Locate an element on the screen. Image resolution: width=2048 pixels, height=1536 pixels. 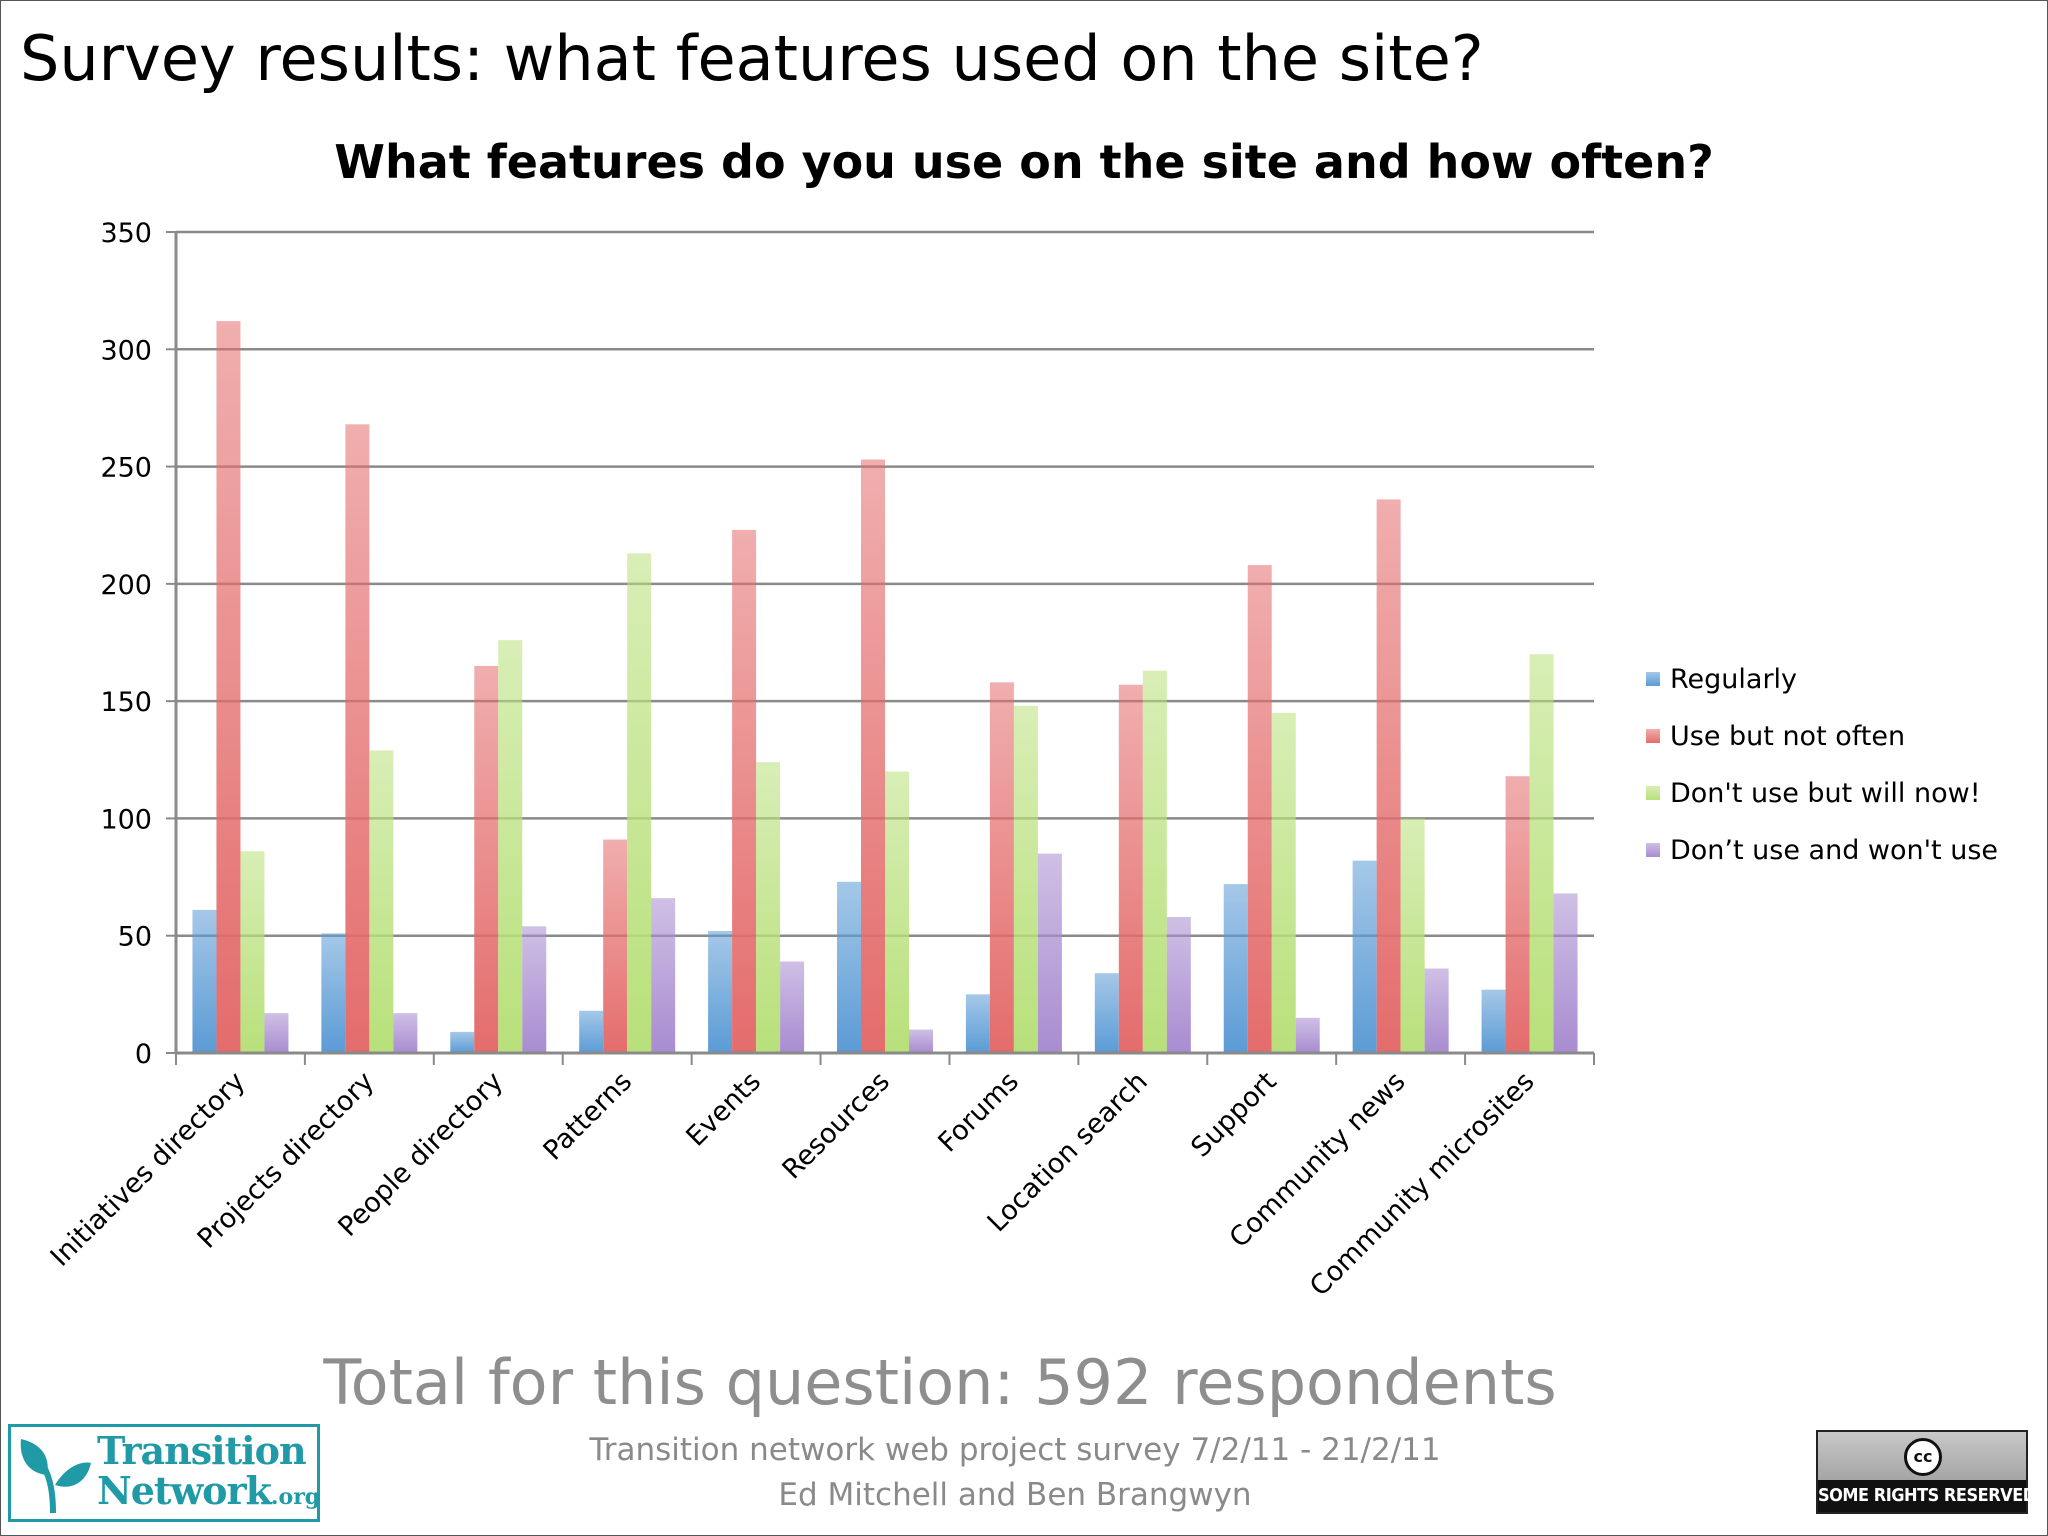
x-tick-label: Forums is located at coordinates (978, 1112).